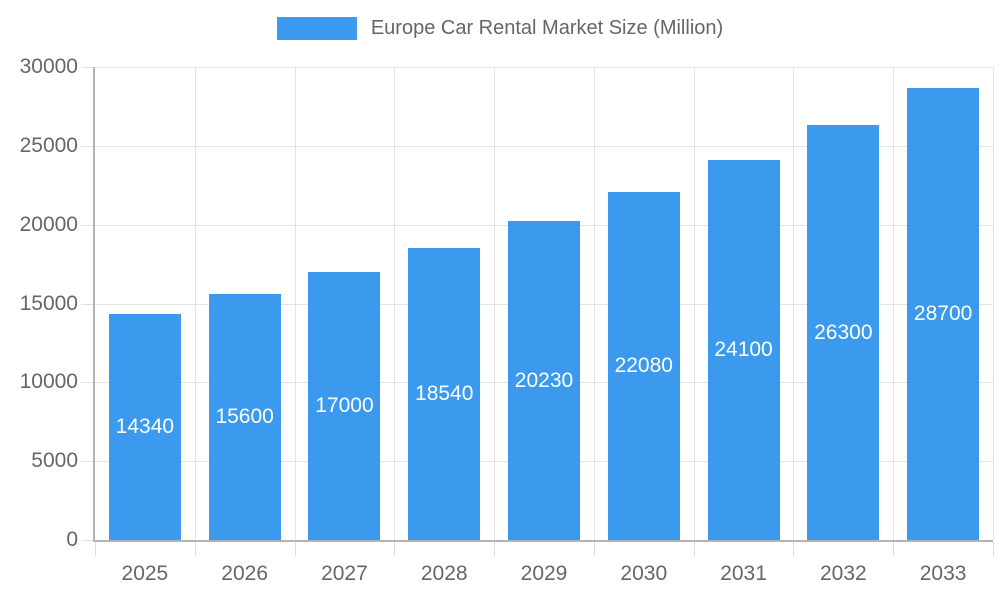  I want to click on legend: Europe Car Rental Market Size (Million), so click(500, 28).